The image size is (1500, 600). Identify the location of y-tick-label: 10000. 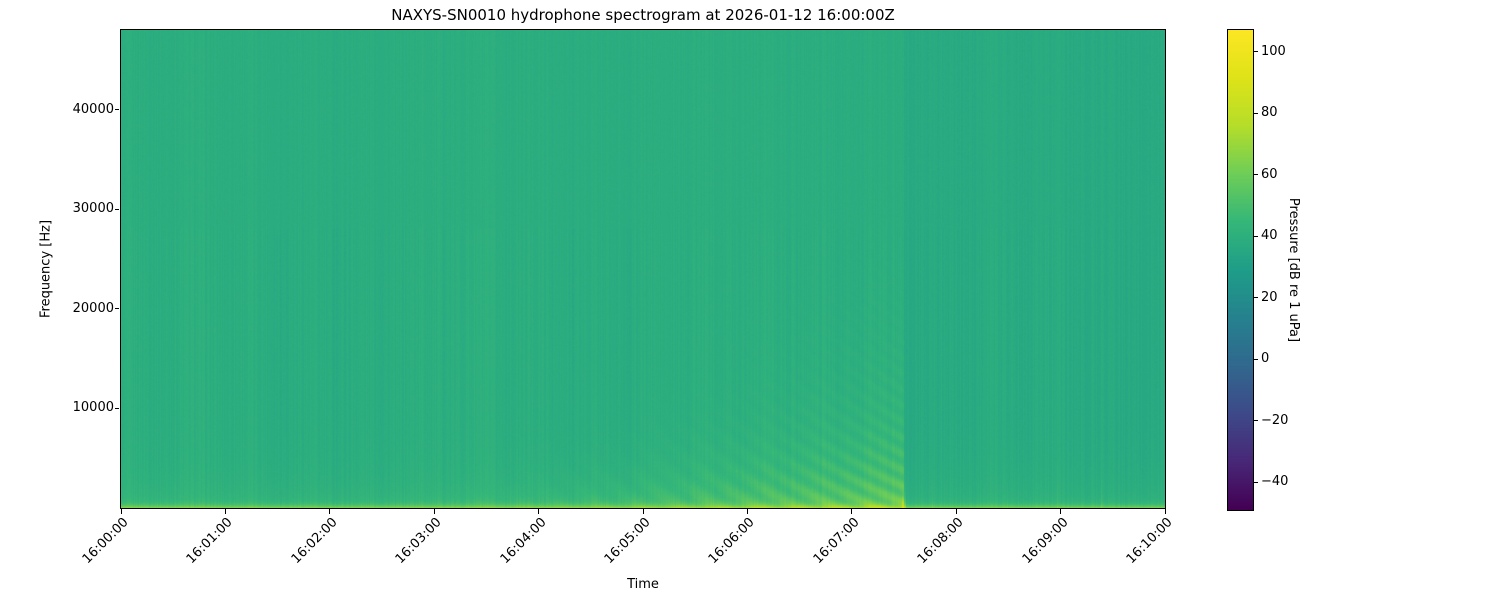
(93, 408).